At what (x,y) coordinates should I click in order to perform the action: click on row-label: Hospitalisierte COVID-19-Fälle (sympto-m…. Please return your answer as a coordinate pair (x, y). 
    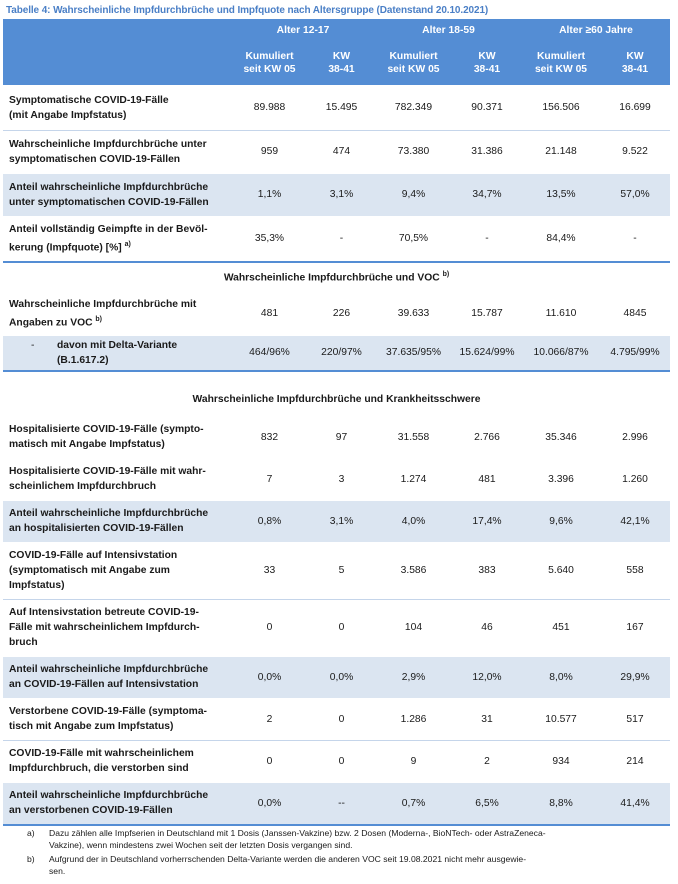
    Looking at the image, I should click on (117, 436).